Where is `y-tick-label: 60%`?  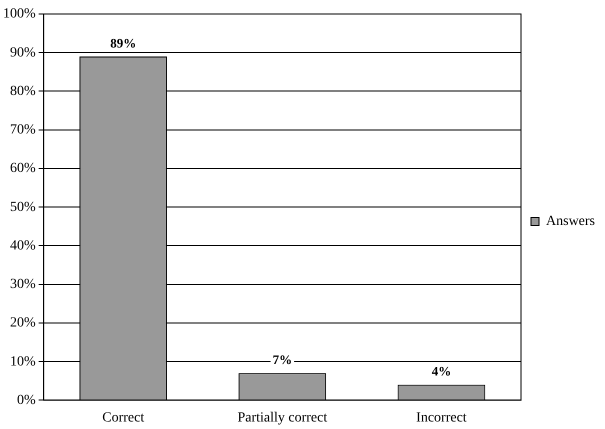
y-tick-label: 60% is located at coordinates (23, 168).